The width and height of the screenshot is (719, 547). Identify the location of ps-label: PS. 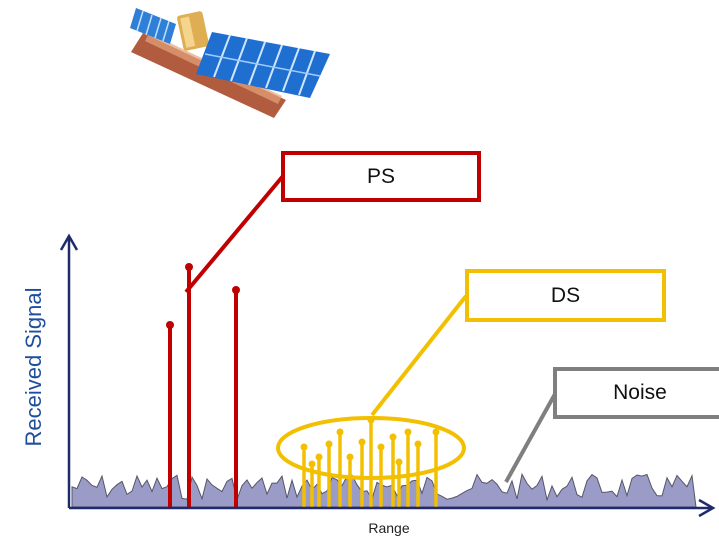
(380, 176).